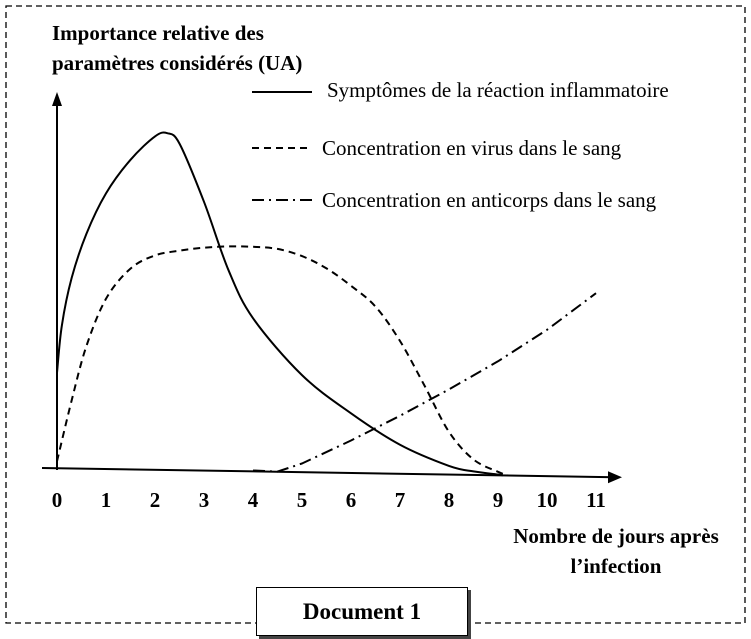 This screenshot has height=639, width=751. Describe the element at coordinates (57, 500) in the screenshot. I see `x-tick-label: 0` at that location.